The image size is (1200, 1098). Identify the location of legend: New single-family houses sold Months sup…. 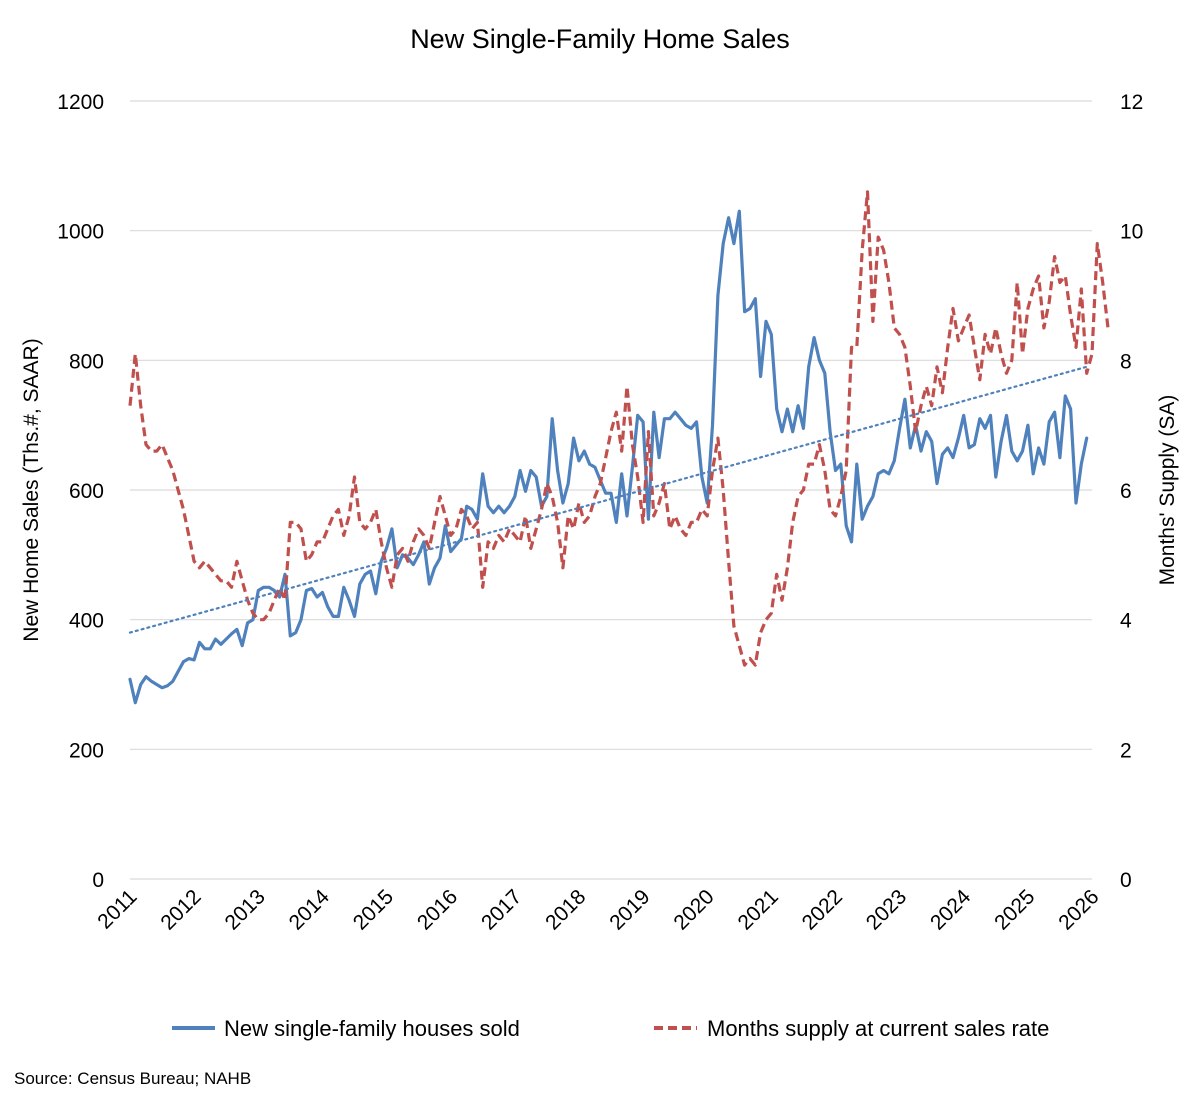
(610, 1028).